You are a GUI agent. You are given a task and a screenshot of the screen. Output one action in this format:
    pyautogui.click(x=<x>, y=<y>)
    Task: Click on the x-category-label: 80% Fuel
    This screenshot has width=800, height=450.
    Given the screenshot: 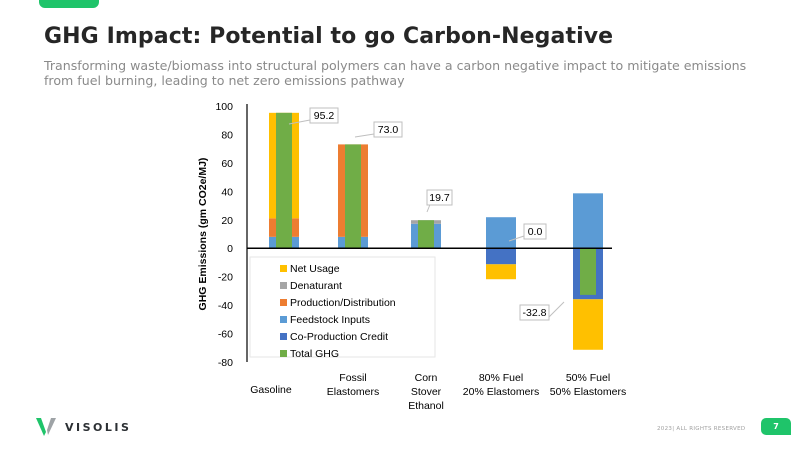 What is the action you would take?
    pyautogui.click(x=501, y=378)
    